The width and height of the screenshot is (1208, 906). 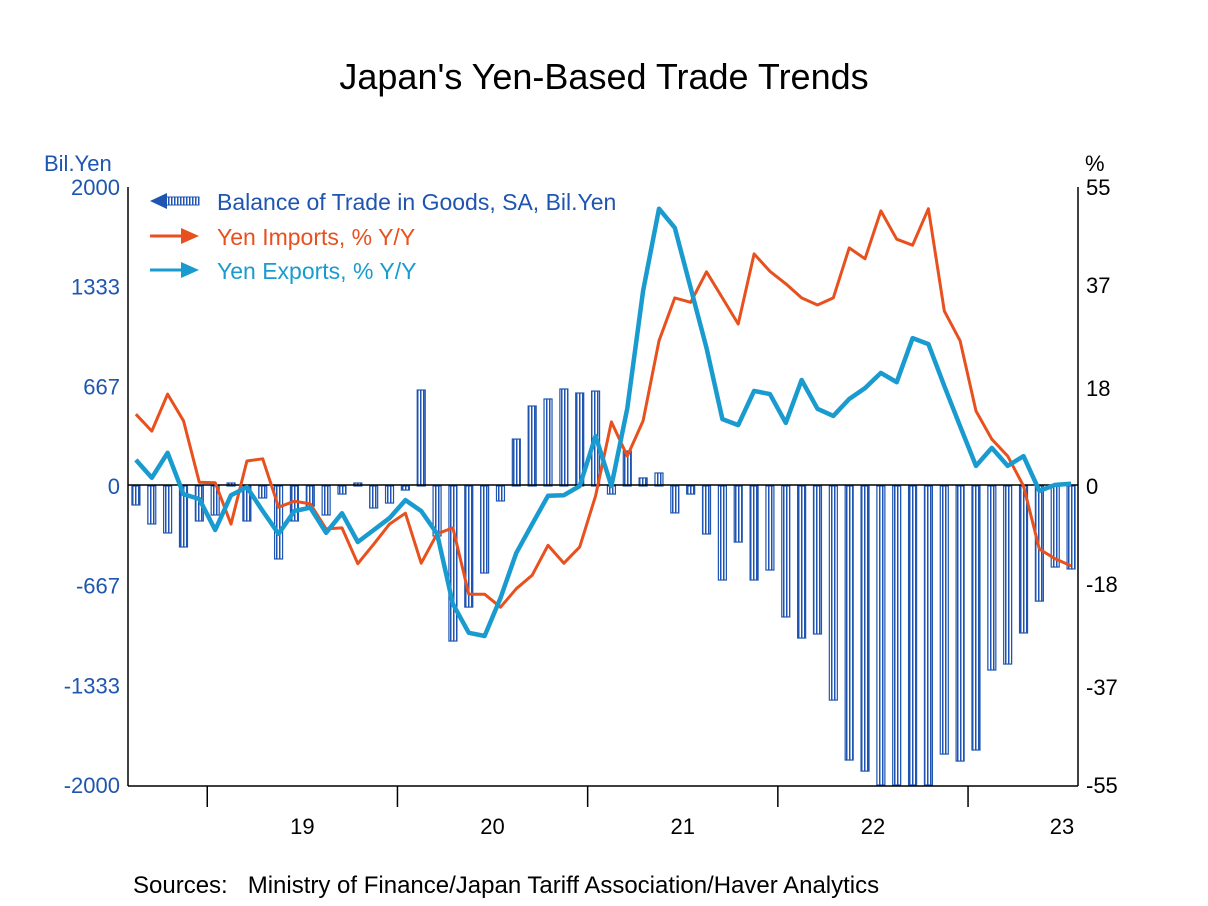 What do you see at coordinates (316, 237) in the screenshot?
I see `legend-label-imports: Yen Imports, % Y/Y` at bounding box center [316, 237].